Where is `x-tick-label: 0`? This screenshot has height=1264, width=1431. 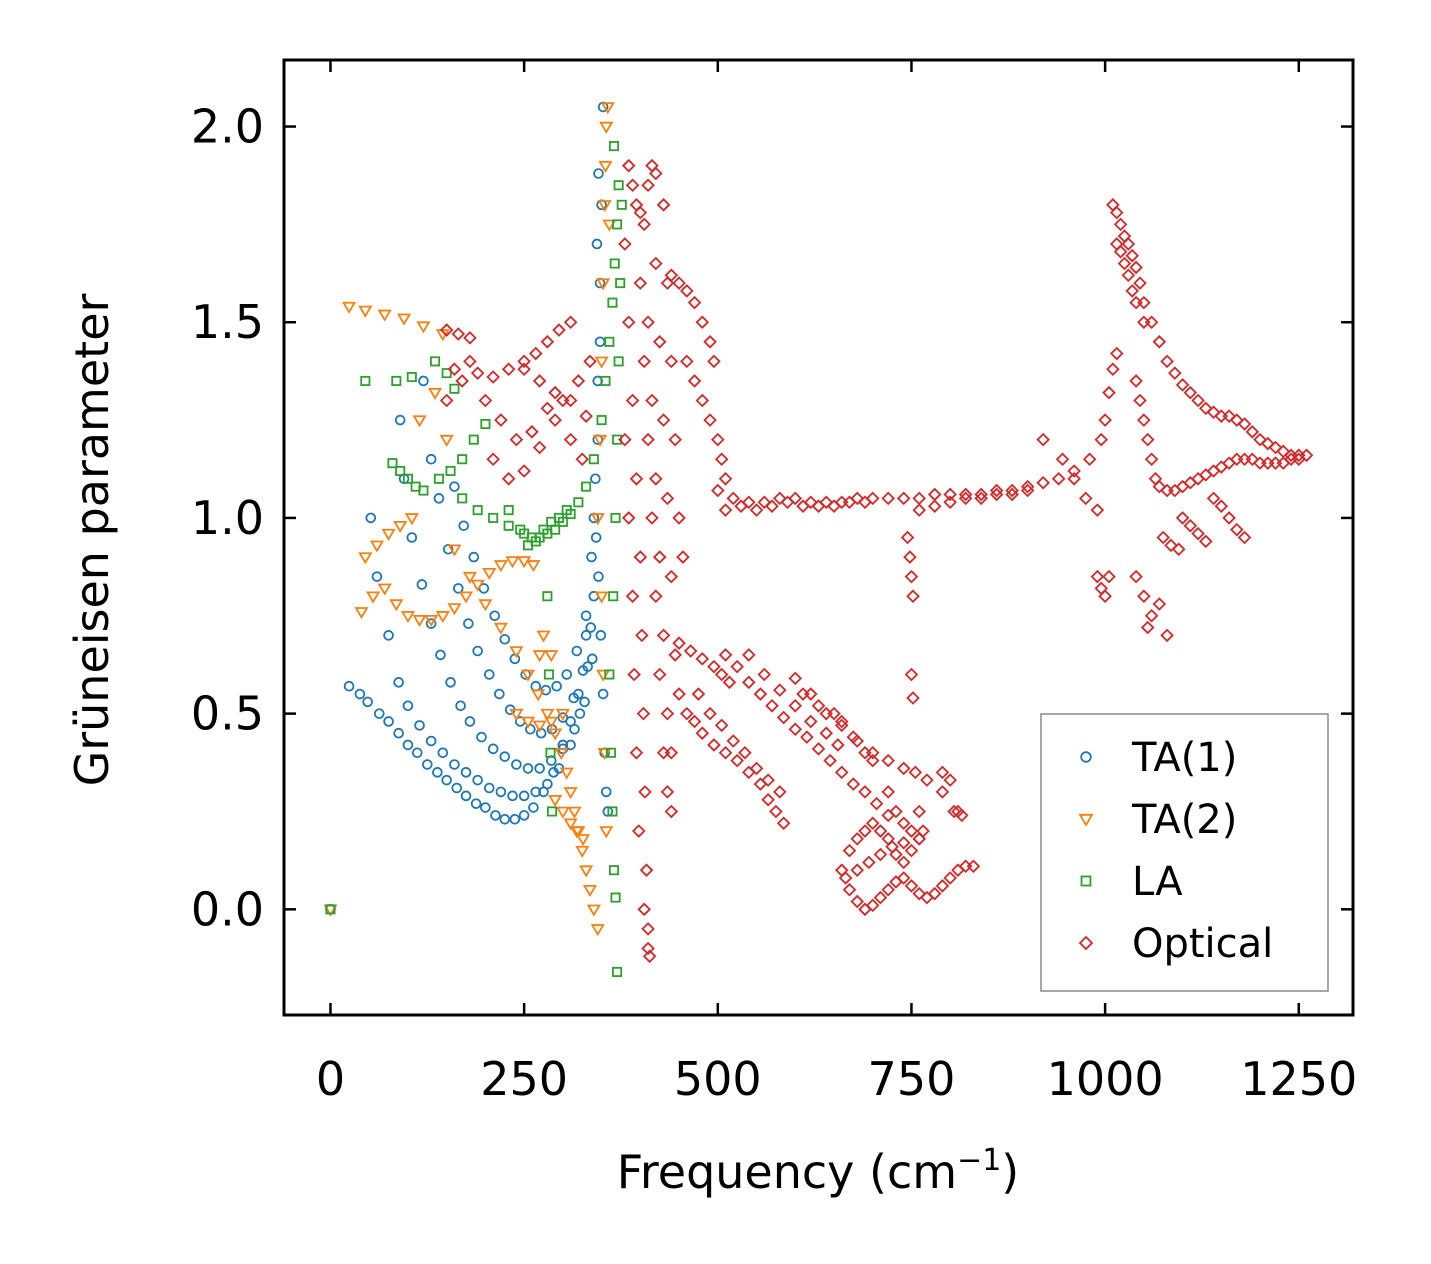 x-tick-label: 0 is located at coordinates (330, 1079).